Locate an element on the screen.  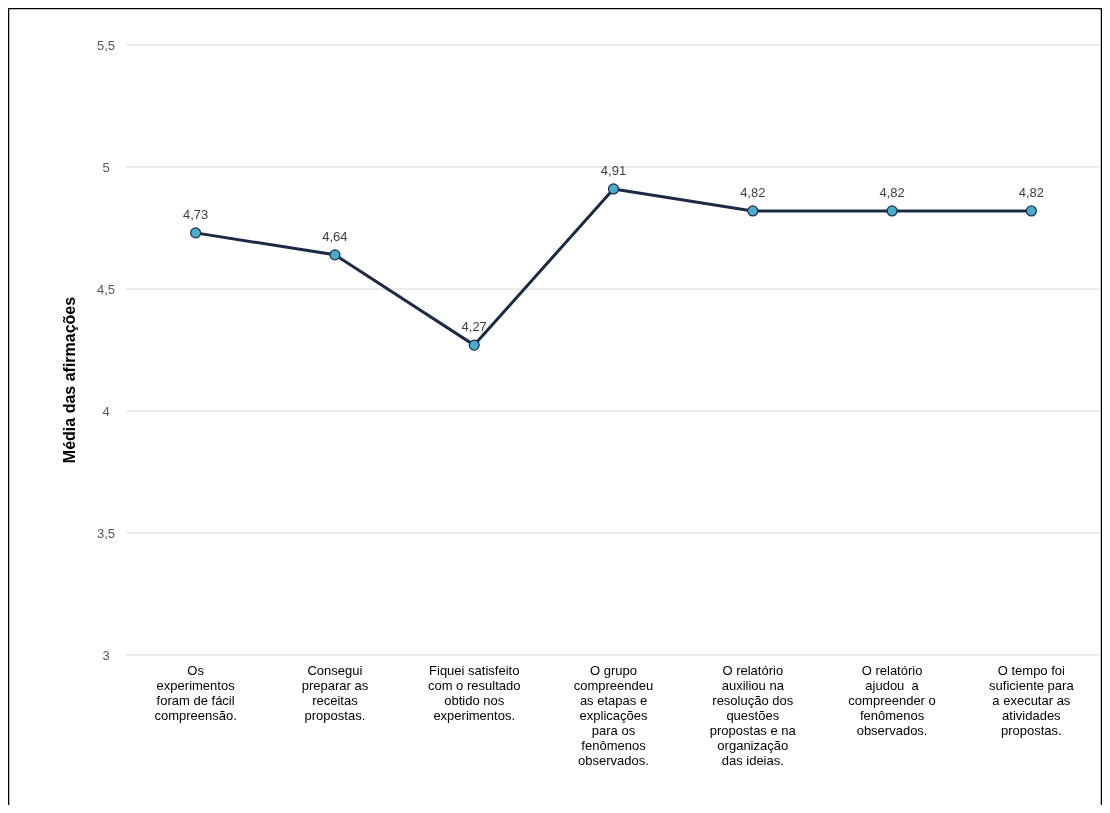
x-tick-label: Consegui preparar as receitas propostas. is located at coordinates (335, 693).